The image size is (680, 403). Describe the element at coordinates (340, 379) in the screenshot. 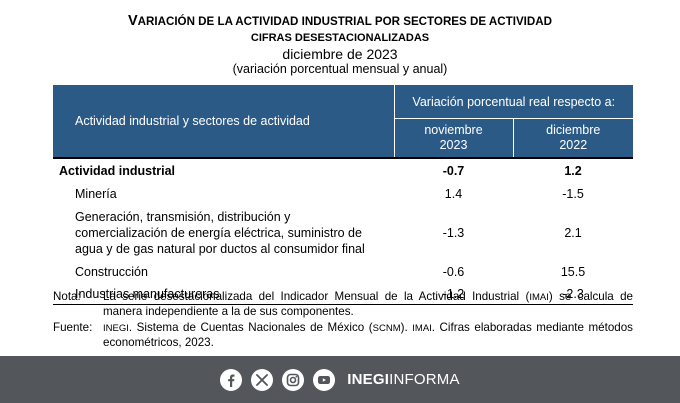

I see `footer-bar: INEGIINFORMA` at that location.